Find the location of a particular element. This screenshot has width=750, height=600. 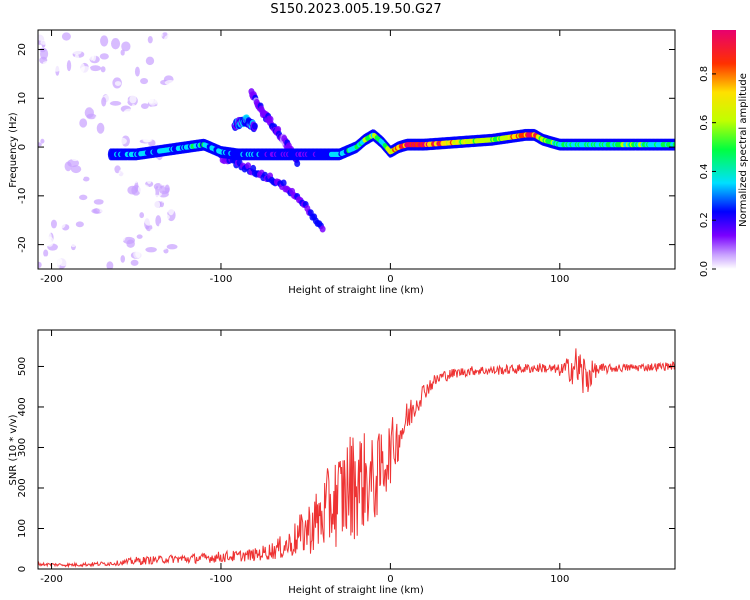

y-tick-label: 400 is located at coordinates (22, 406).